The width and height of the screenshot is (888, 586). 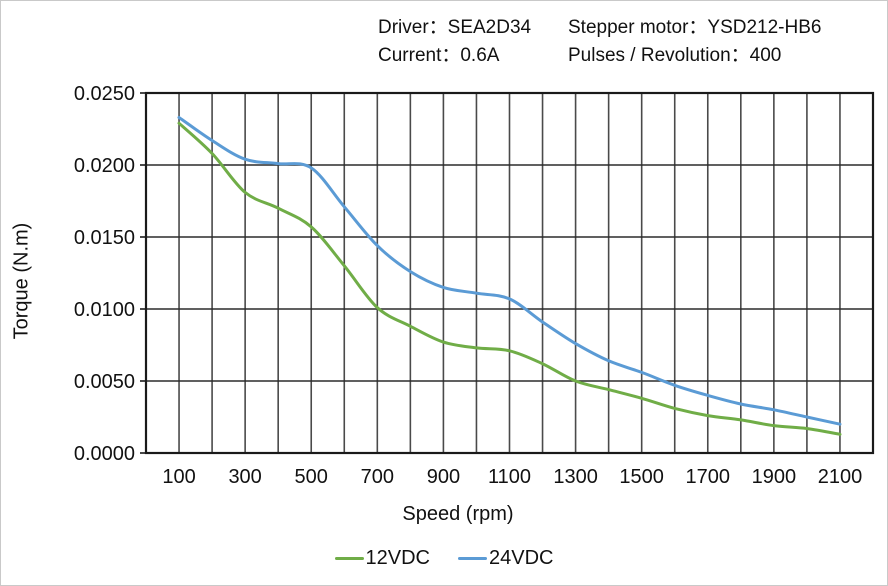 I want to click on x-tick-label: 1900, so click(x=774, y=477).